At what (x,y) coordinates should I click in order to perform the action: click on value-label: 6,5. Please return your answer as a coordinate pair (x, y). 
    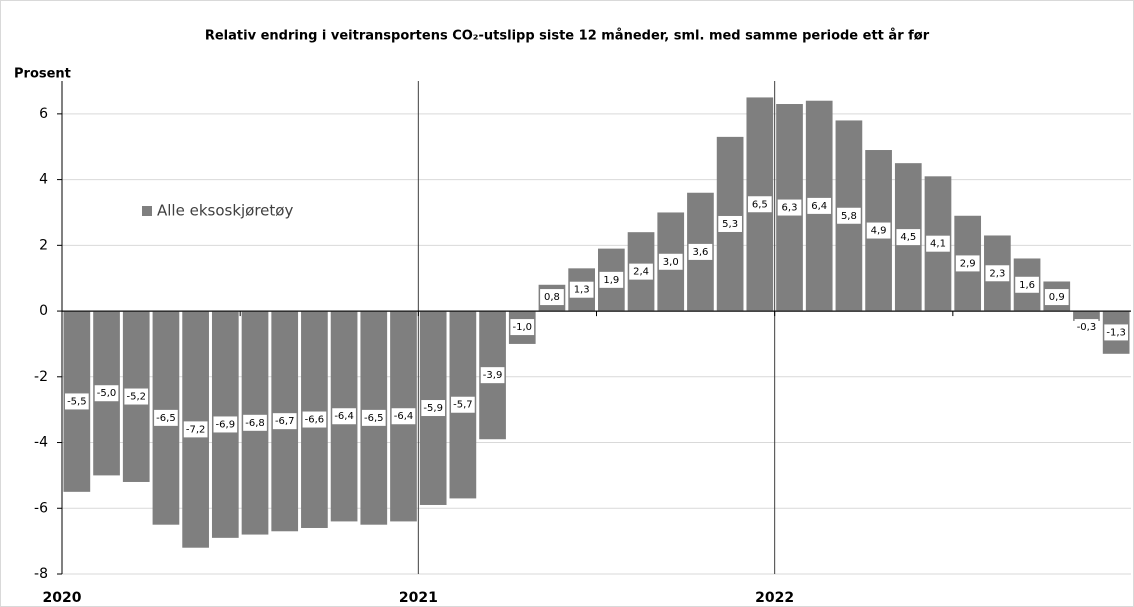
    Looking at the image, I should click on (760, 204).